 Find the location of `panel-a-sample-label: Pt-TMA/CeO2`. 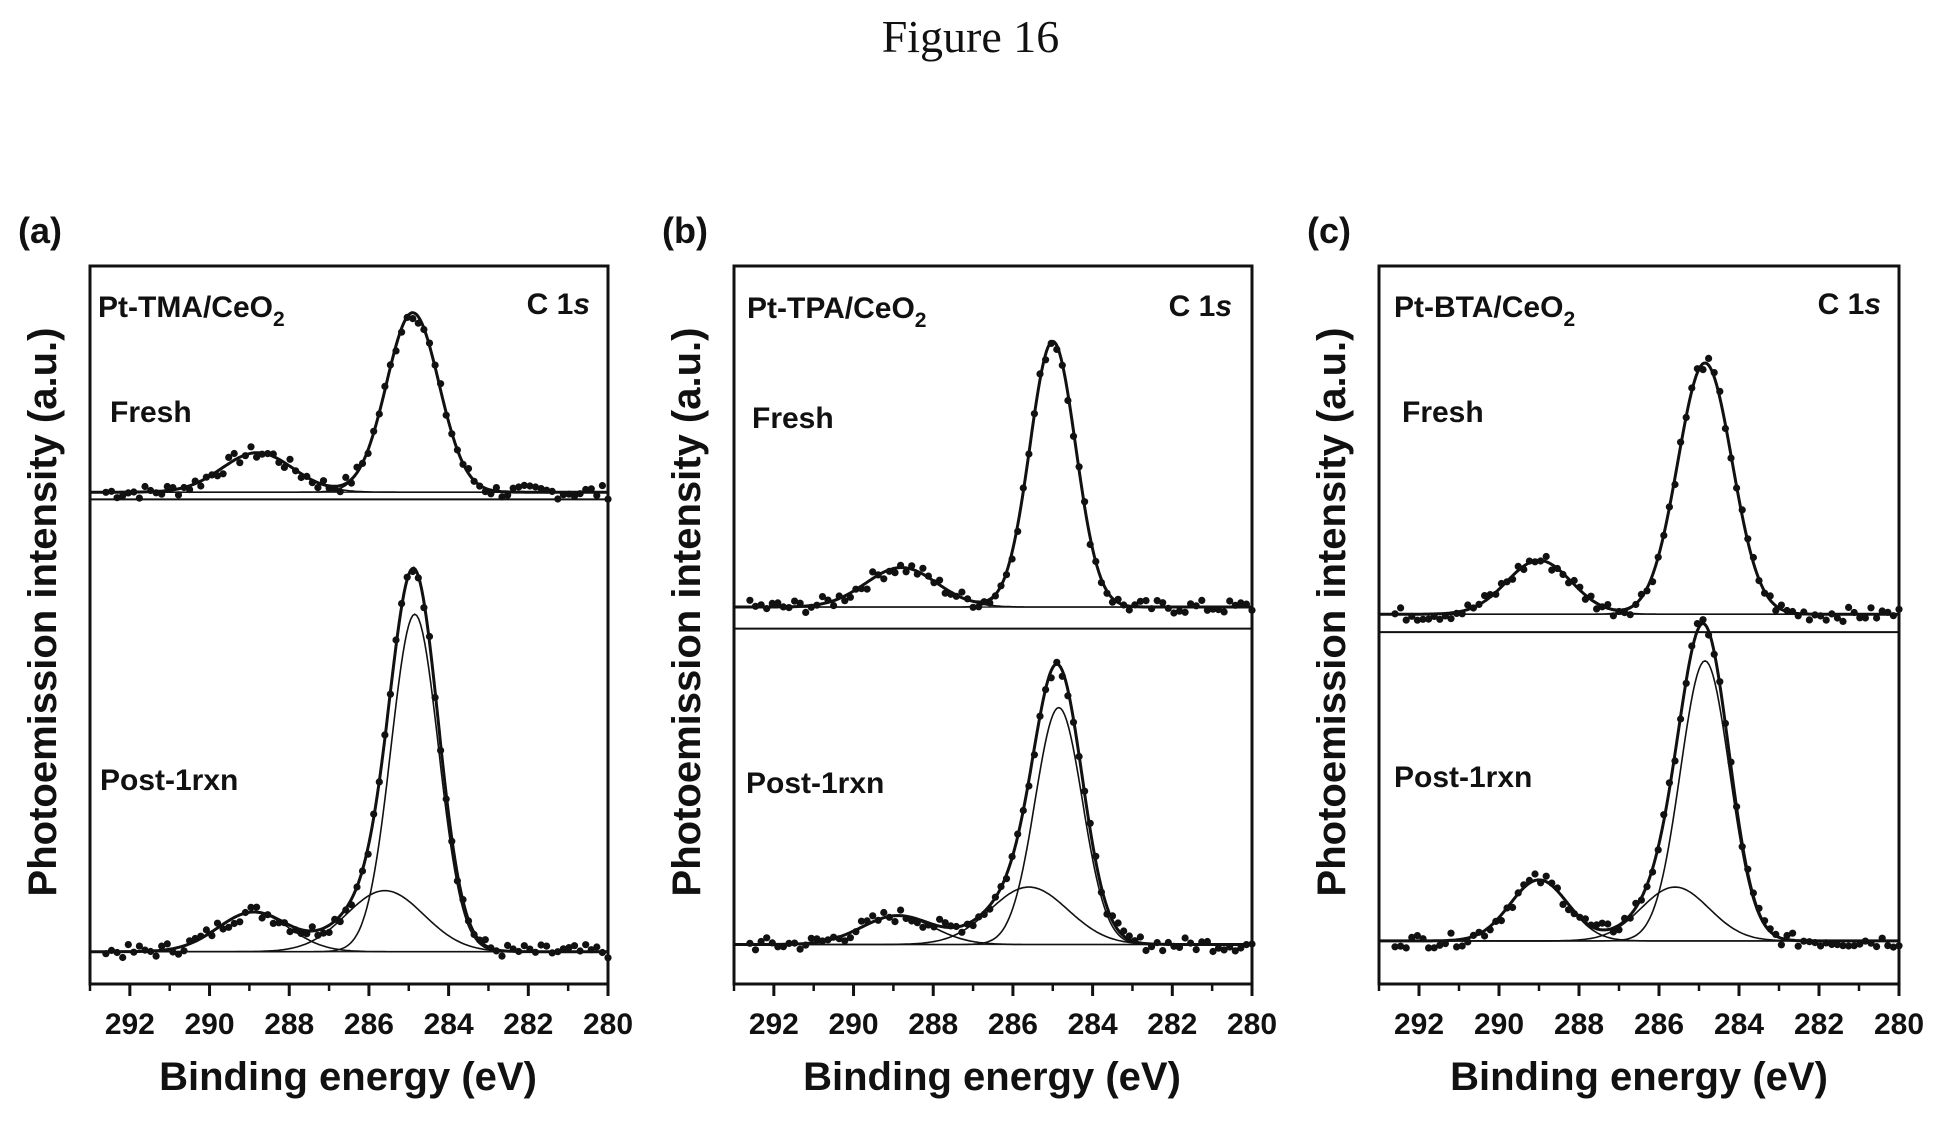

panel-a-sample-label: Pt-TMA/CeO2 is located at coordinates (191, 311).